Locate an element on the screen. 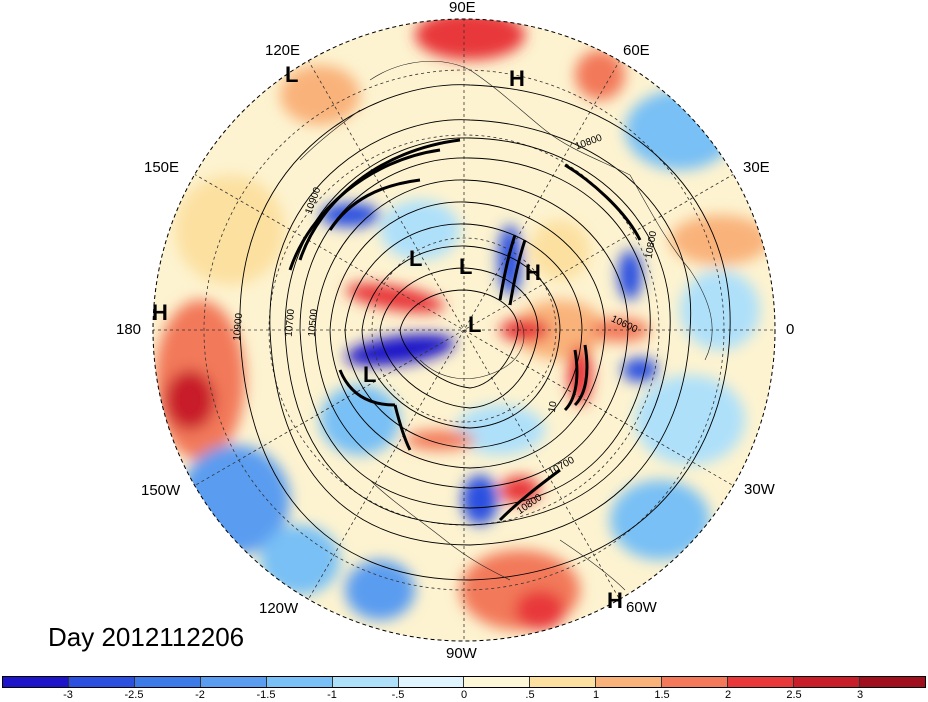 The image size is (928, 702). colorbar-tick-label: -2 is located at coordinates (200, 695).